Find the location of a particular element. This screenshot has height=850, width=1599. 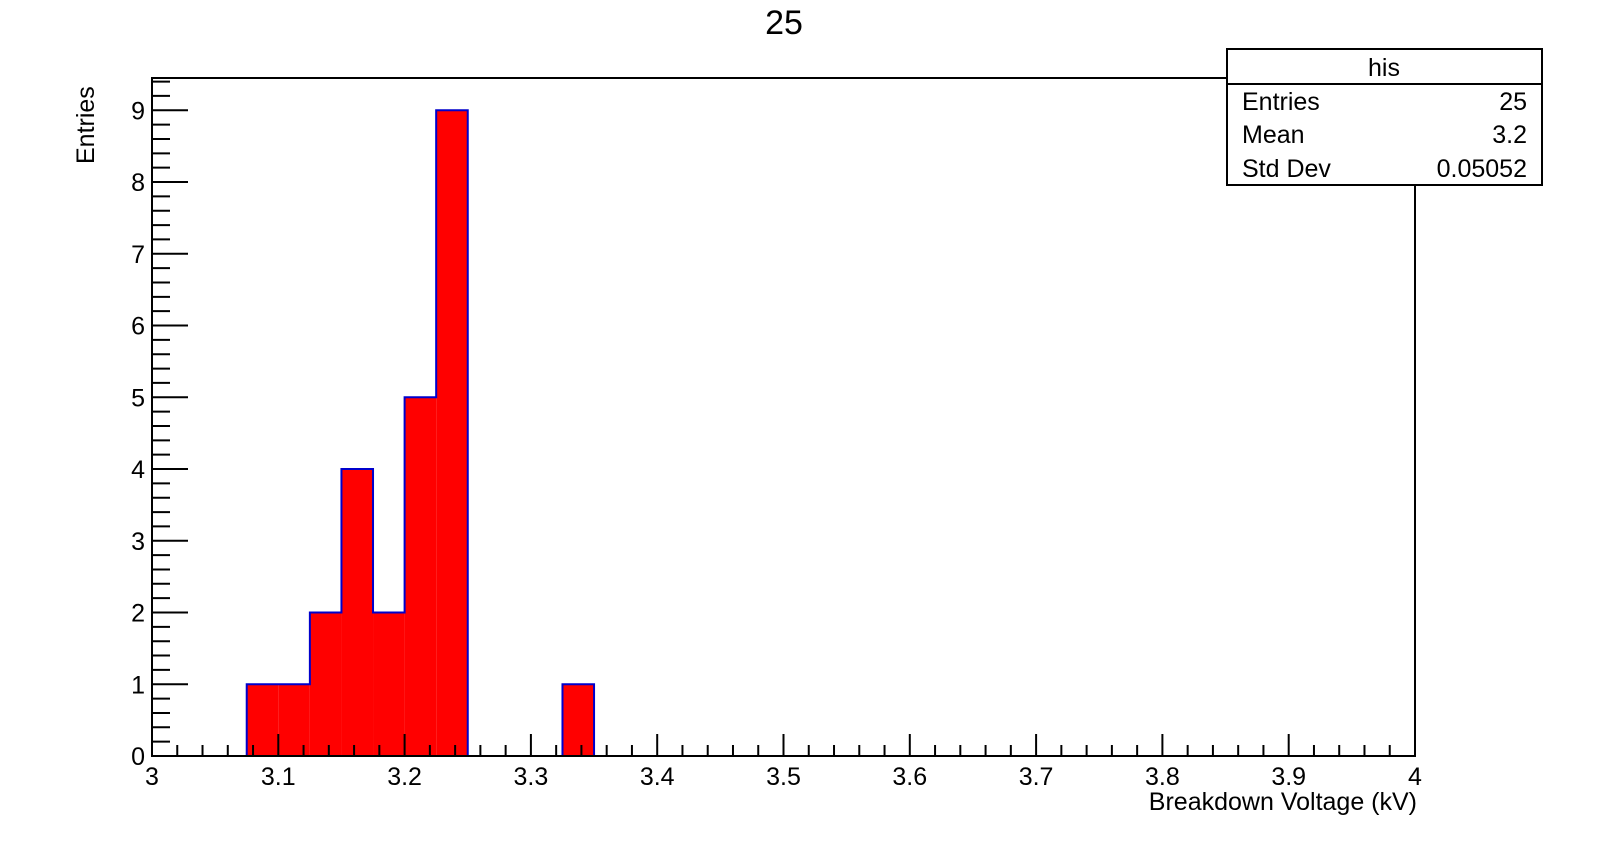

stats-stddev-label: Std Dev is located at coordinates (1286, 169).